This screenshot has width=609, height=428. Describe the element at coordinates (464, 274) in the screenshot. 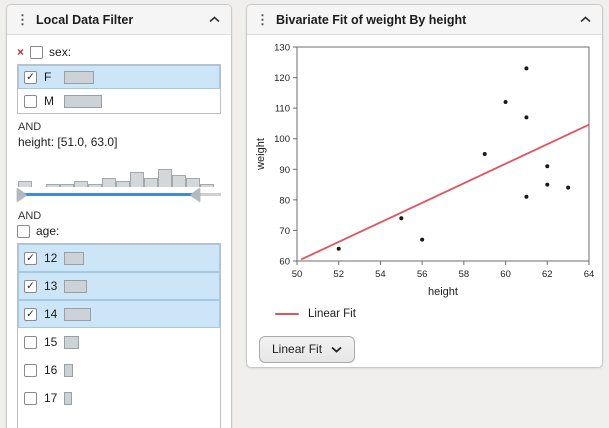

I see `x-tick-label: 58` at that location.